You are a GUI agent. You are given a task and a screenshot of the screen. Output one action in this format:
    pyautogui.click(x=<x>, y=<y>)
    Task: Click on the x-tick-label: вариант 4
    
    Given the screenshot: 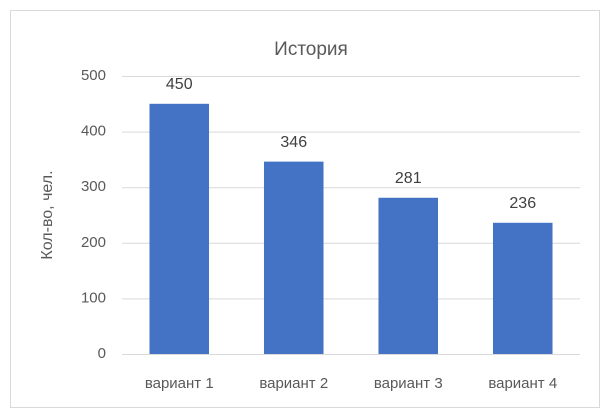 What is the action you would take?
    pyautogui.click(x=522, y=383)
    